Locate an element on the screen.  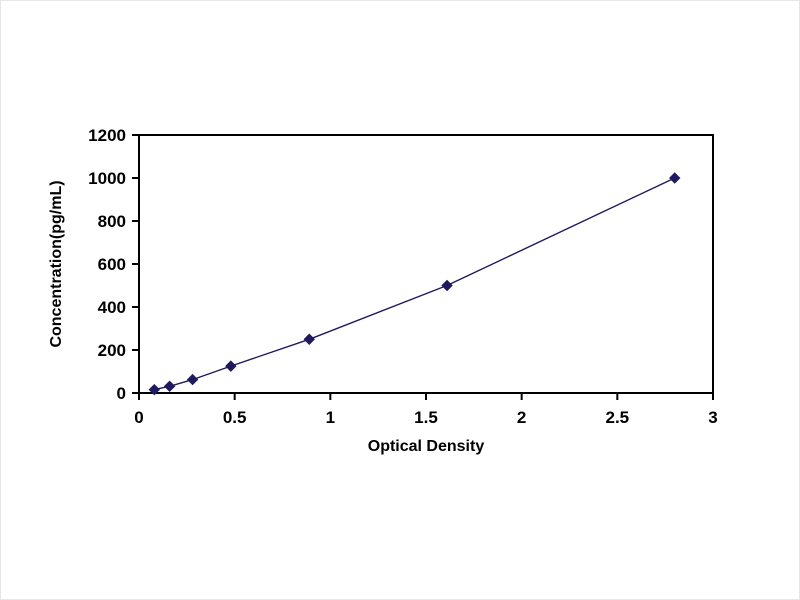
x-tick-label: 0 is located at coordinates (138, 417).